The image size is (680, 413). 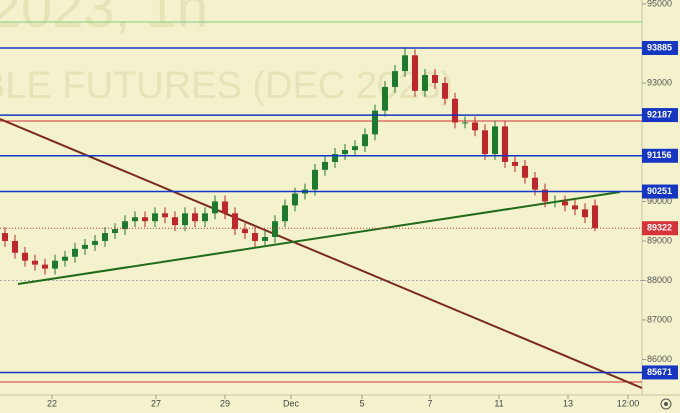 I want to click on y-tick-label: 90000, so click(x=659, y=201).